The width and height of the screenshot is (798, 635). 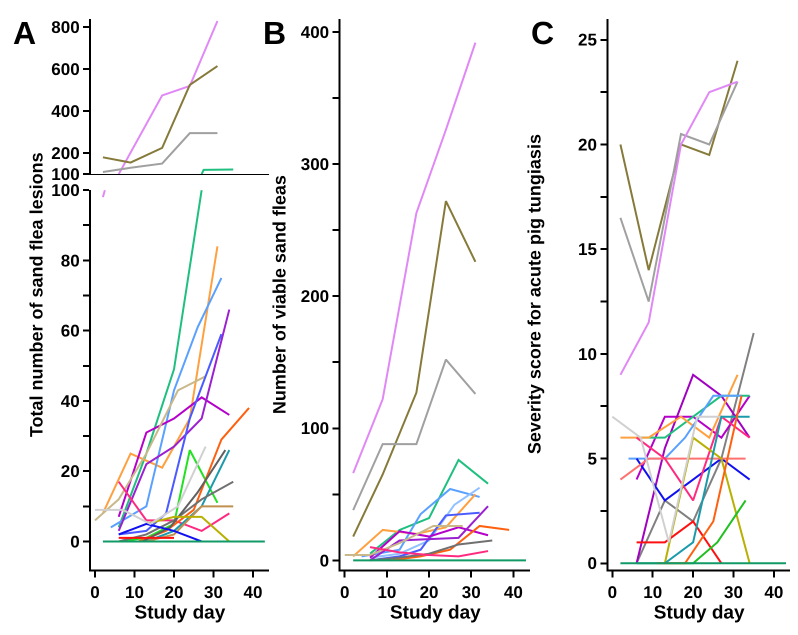 I want to click on y-tick-label: 60, so click(x=70, y=331).